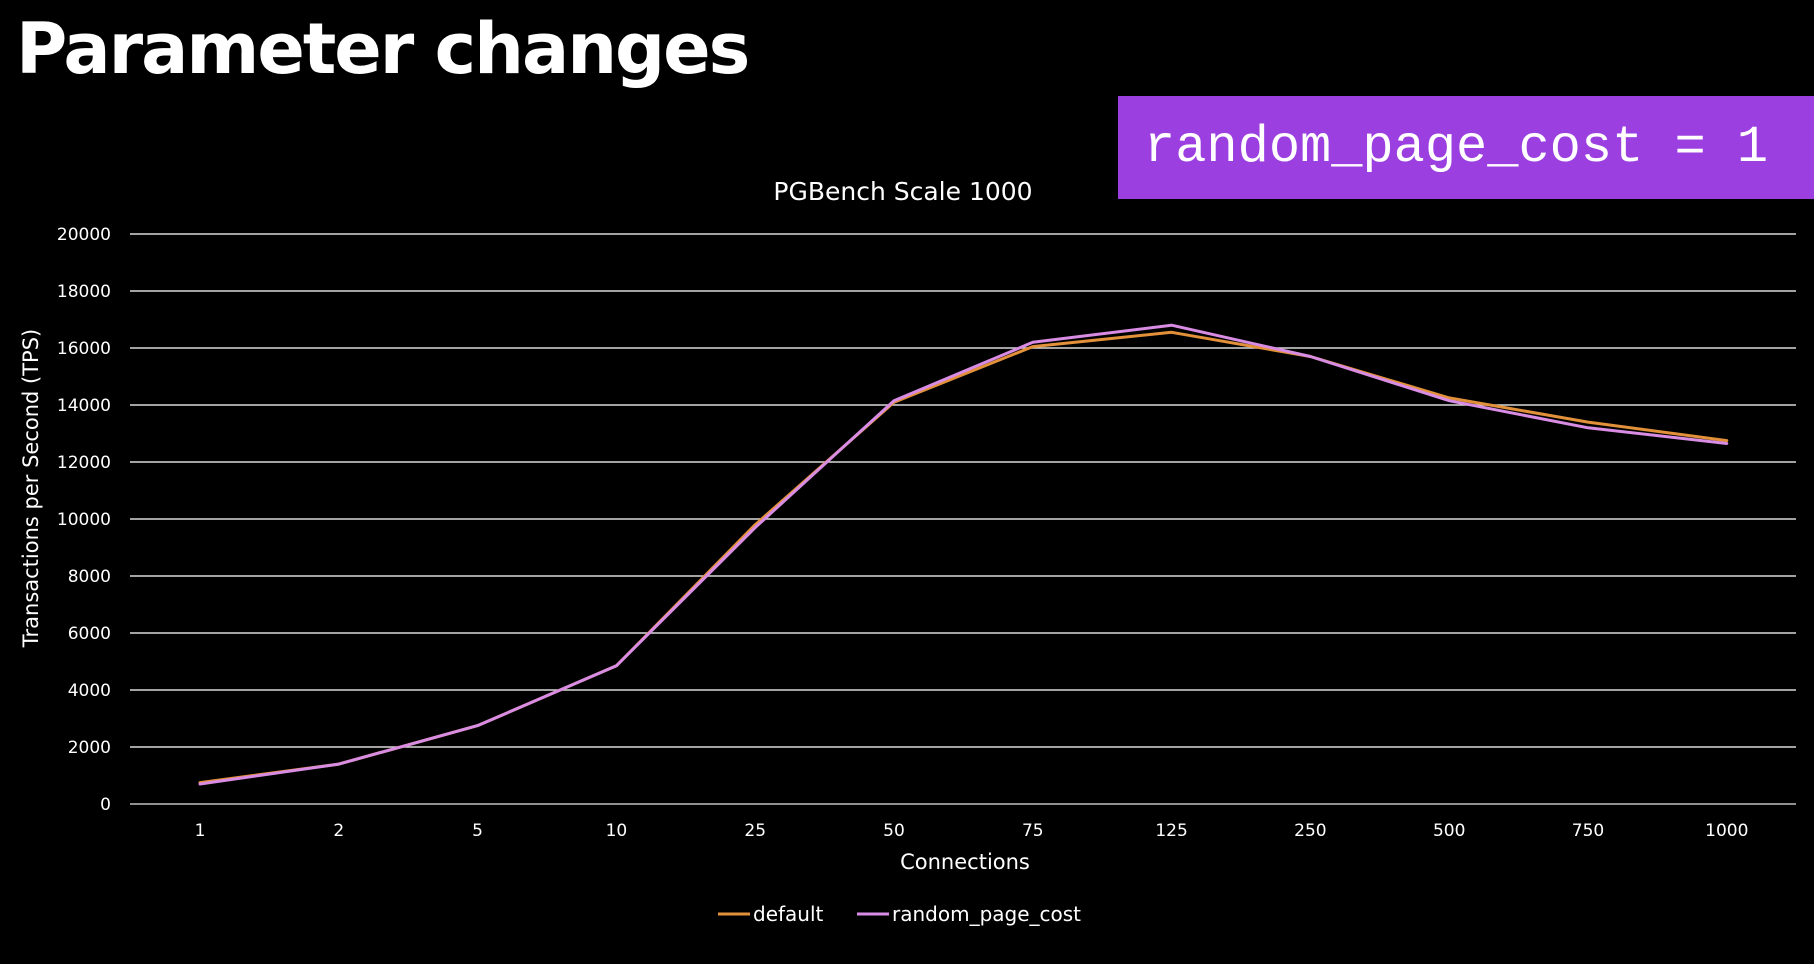  Describe the element at coordinates (383, 49) in the screenshot. I see `slide-title: Parameter changes` at that location.